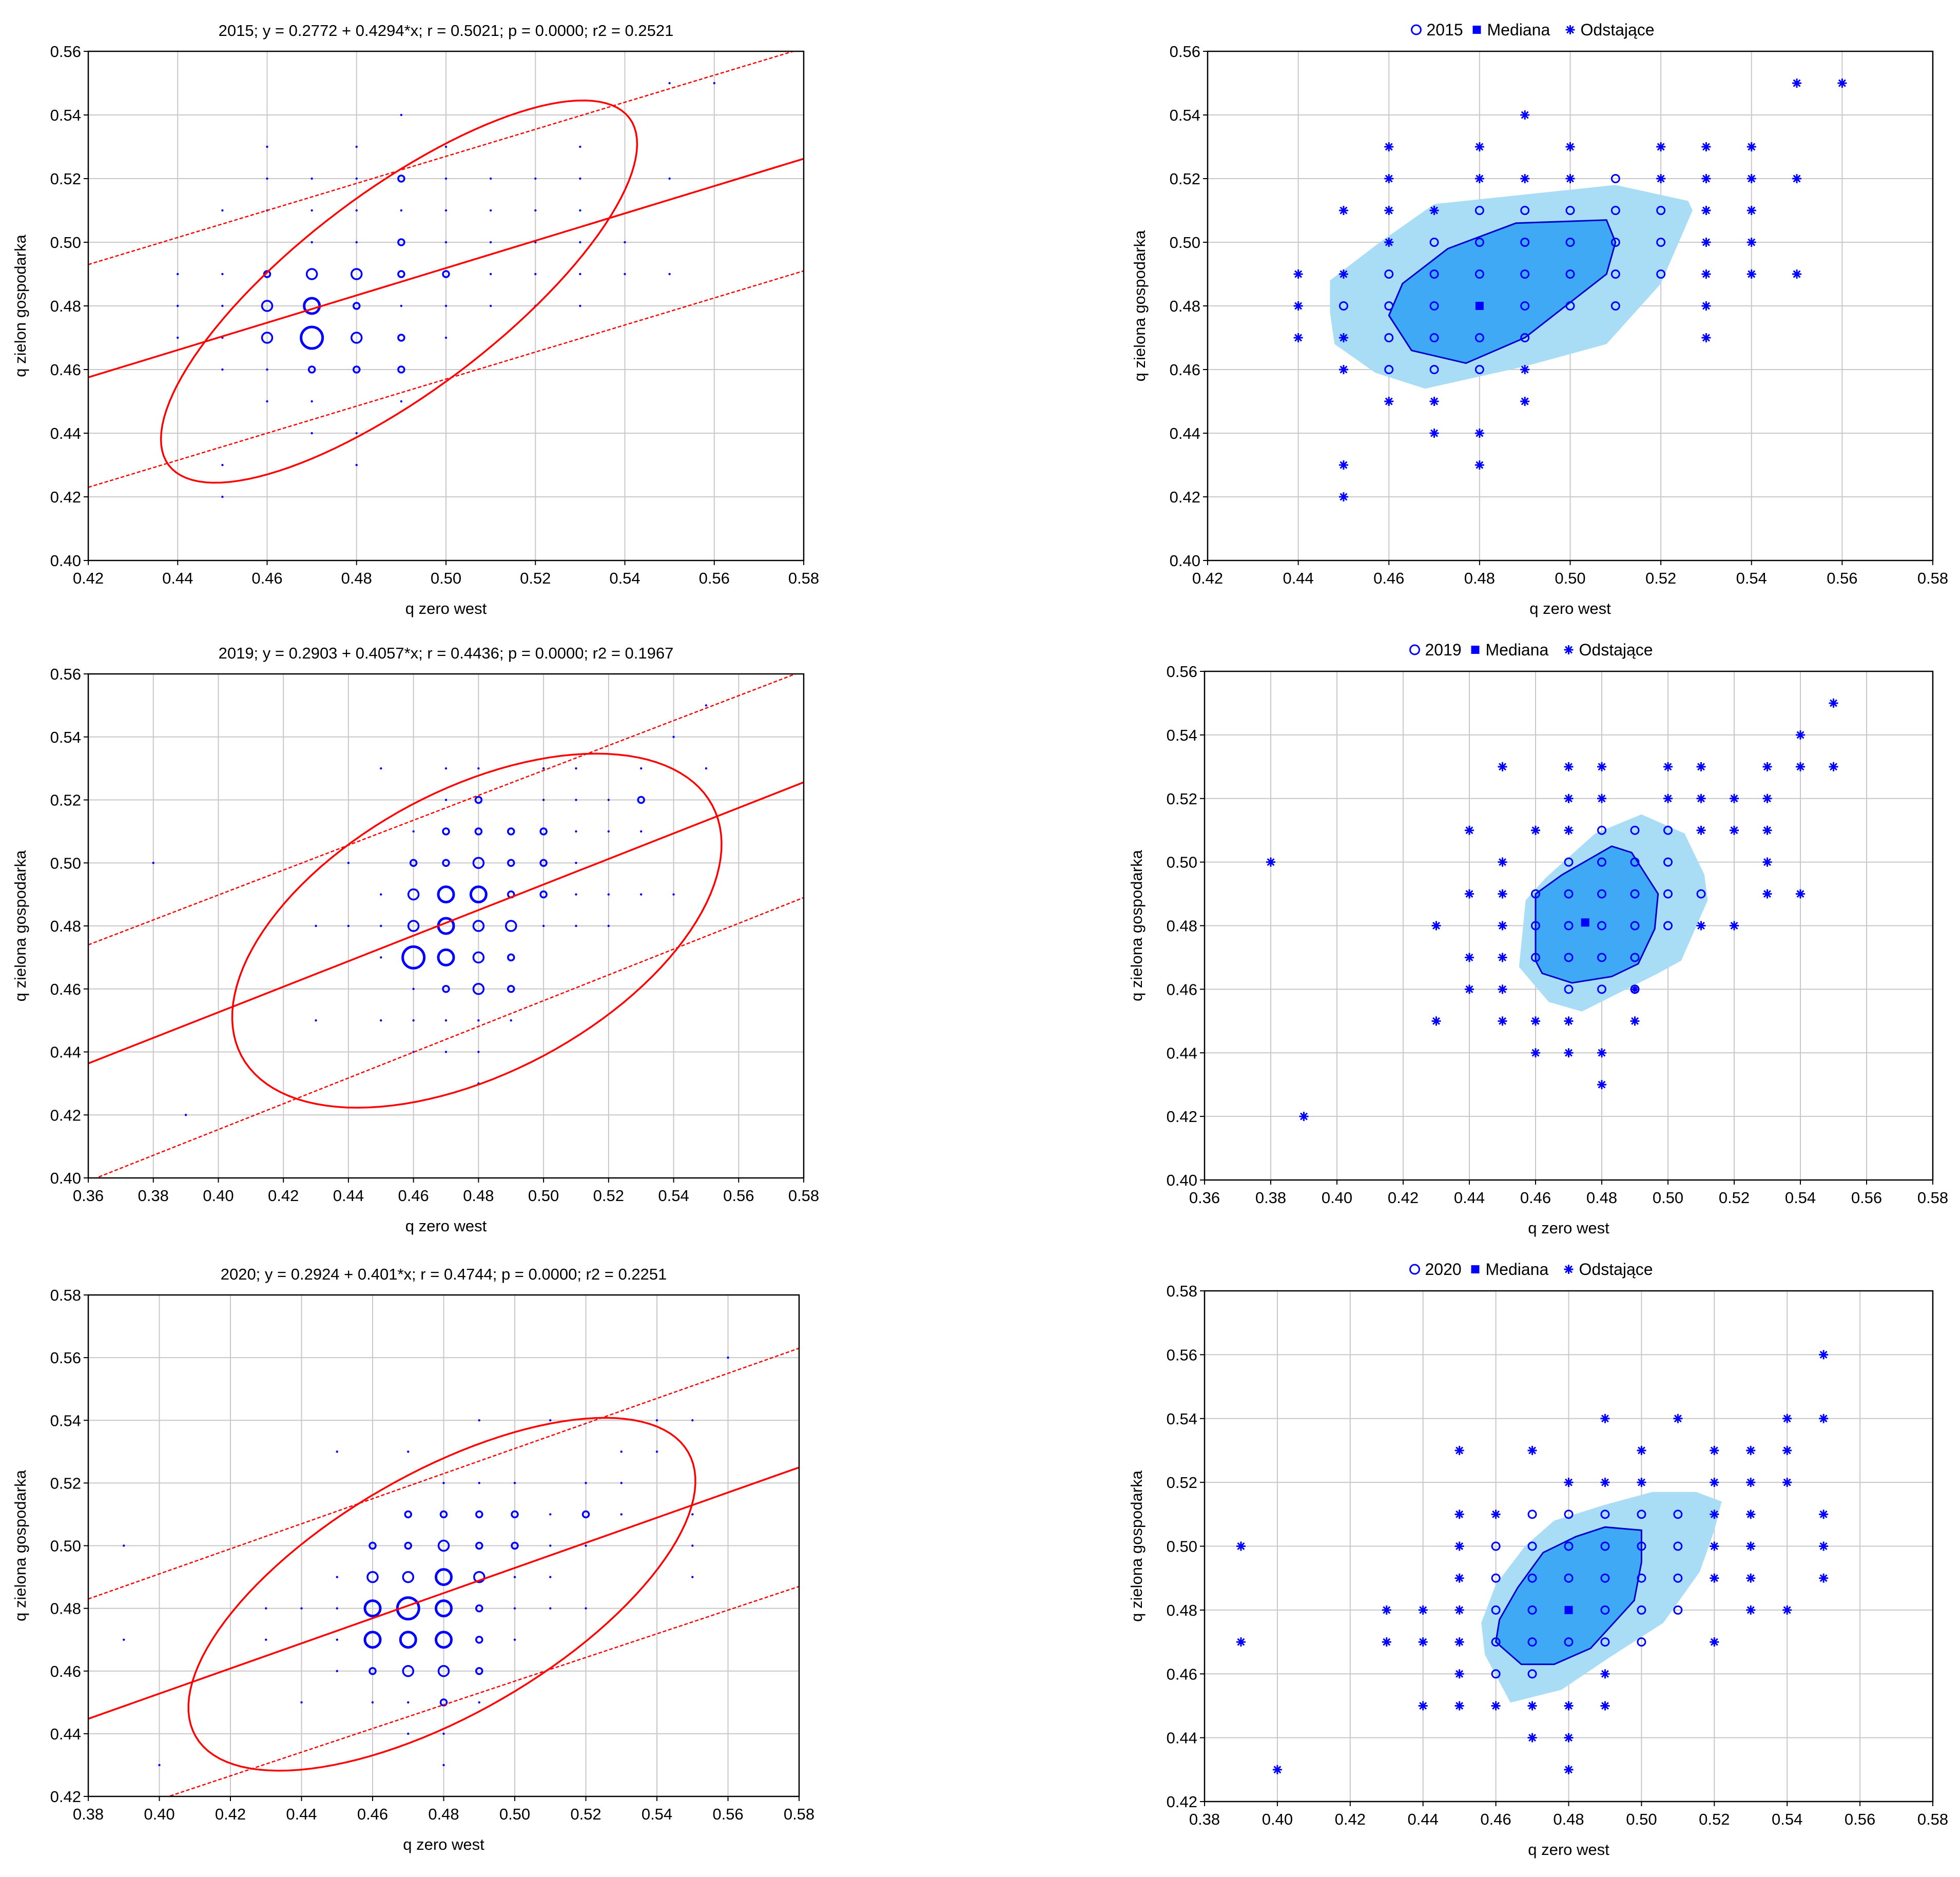 The image size is (1960, 1877). Describe the element at coordinates (1182, 735) in the screenshot. I see `y-tick-label: 0.54` at that location.